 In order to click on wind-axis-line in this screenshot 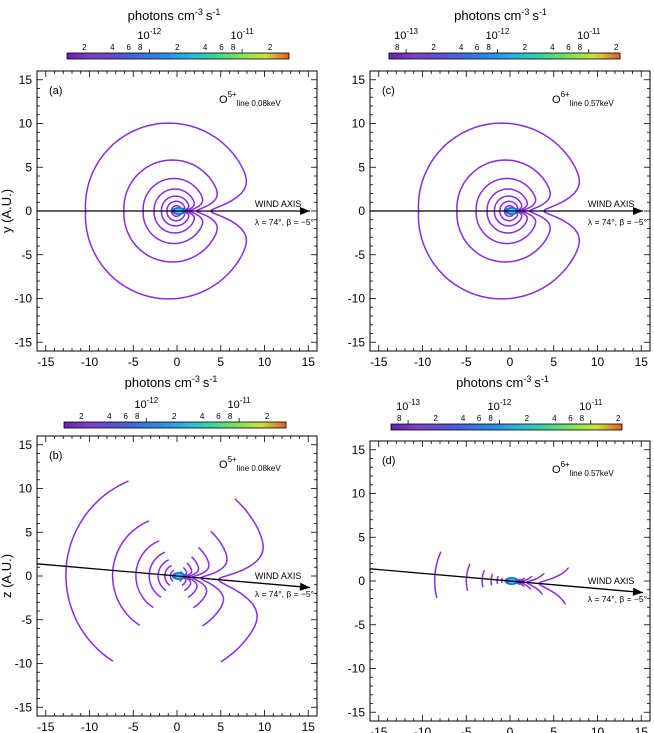, I will do `click(507, 581)`.